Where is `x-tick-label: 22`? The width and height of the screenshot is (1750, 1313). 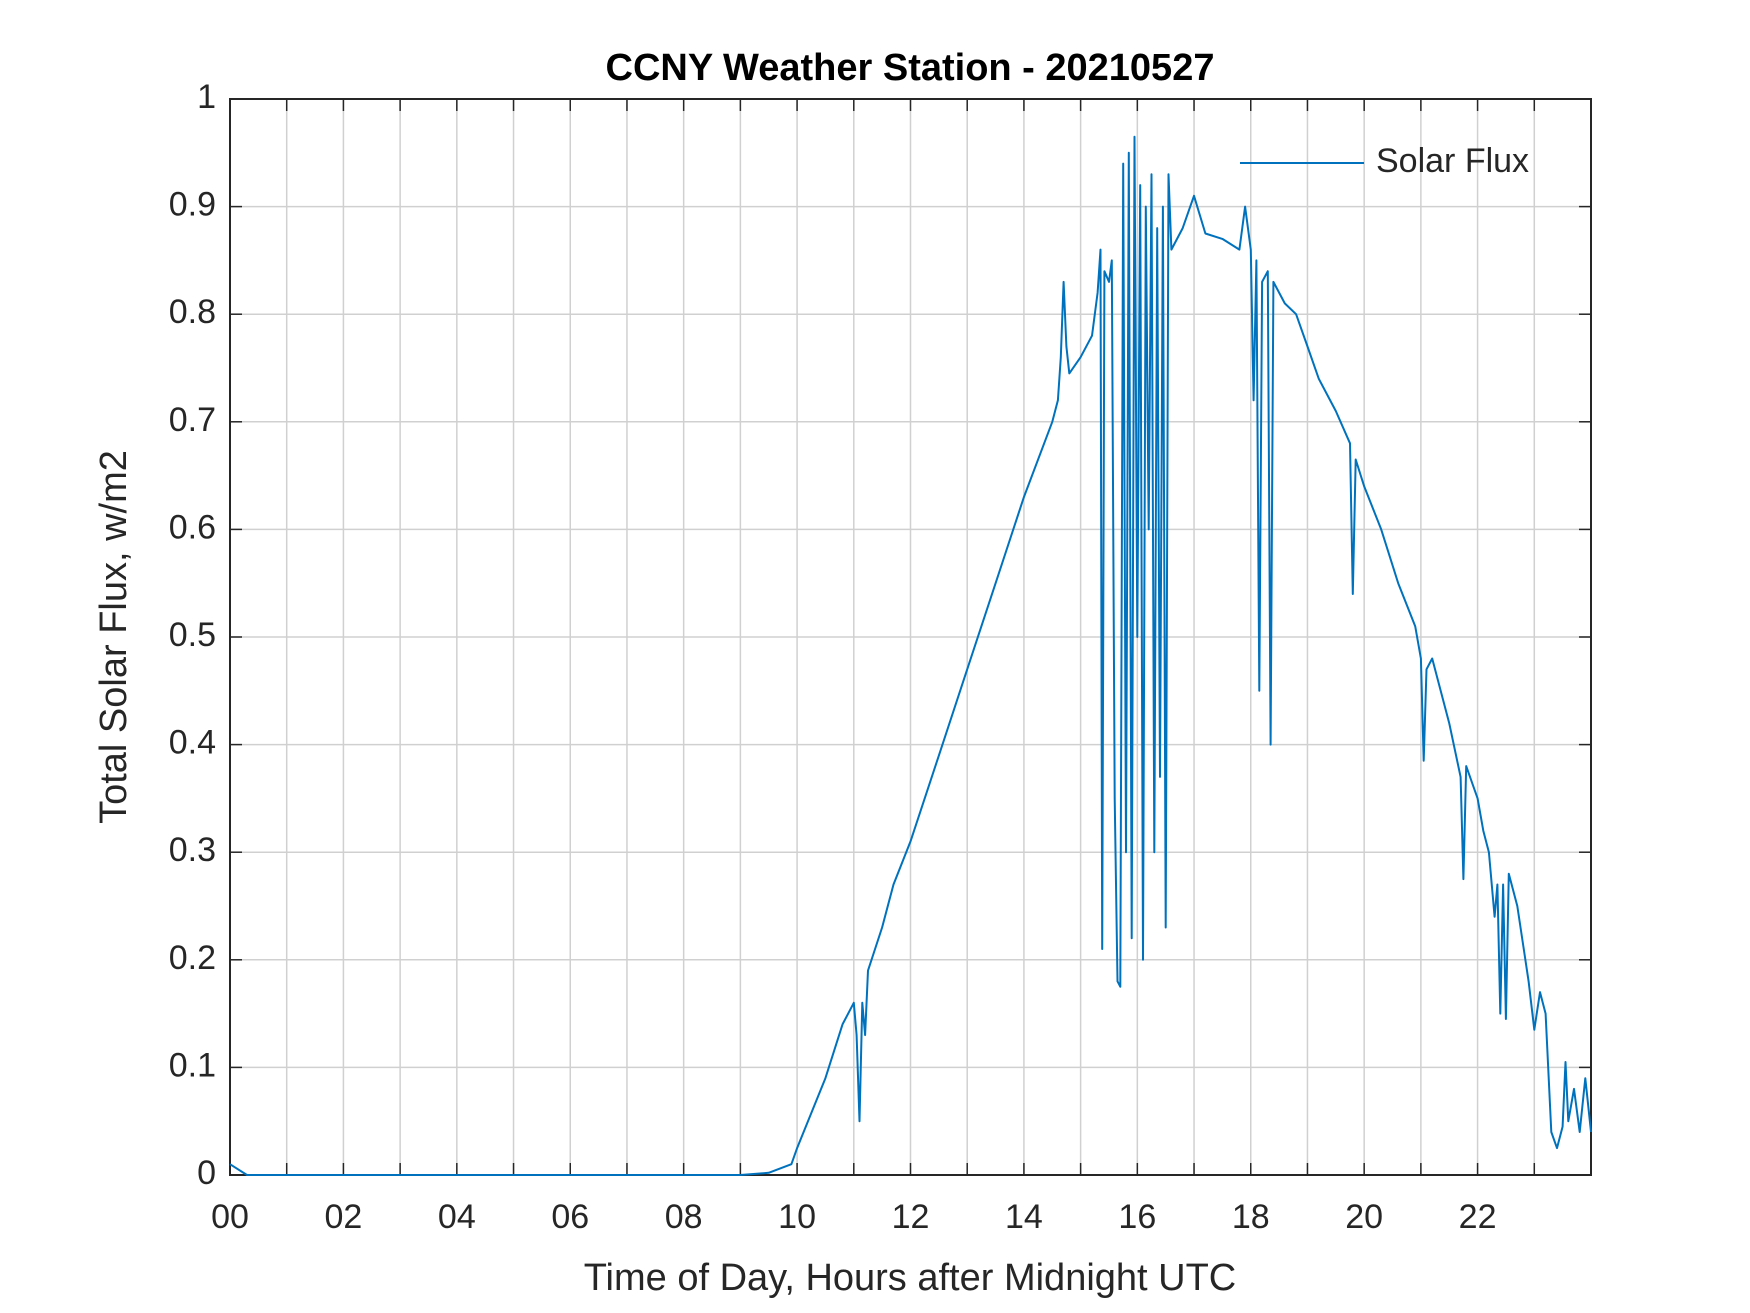 x-tick-label: 22 is located at coordinates (1478, 1217).